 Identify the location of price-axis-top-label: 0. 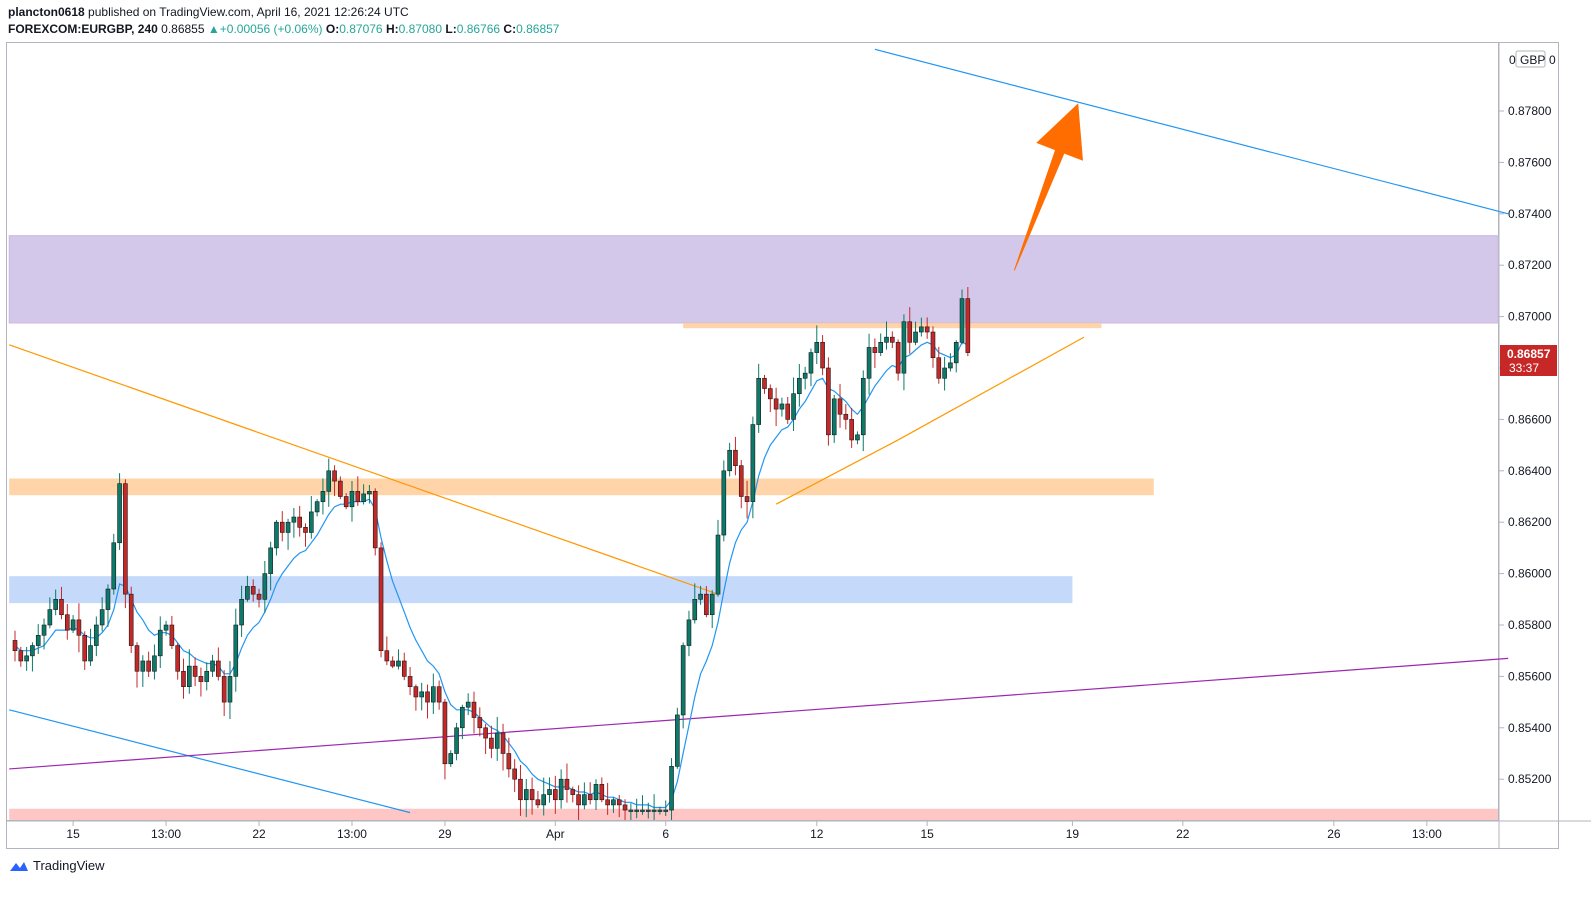
(1512, 60).